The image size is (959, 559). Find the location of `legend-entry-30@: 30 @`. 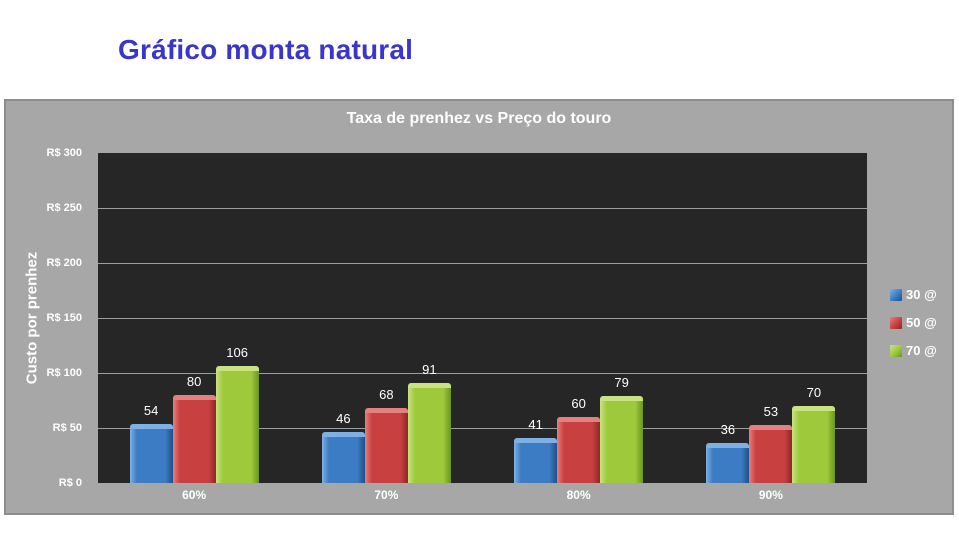

legend-entry-30@: 30 @ is located at coordinates (913, 294).